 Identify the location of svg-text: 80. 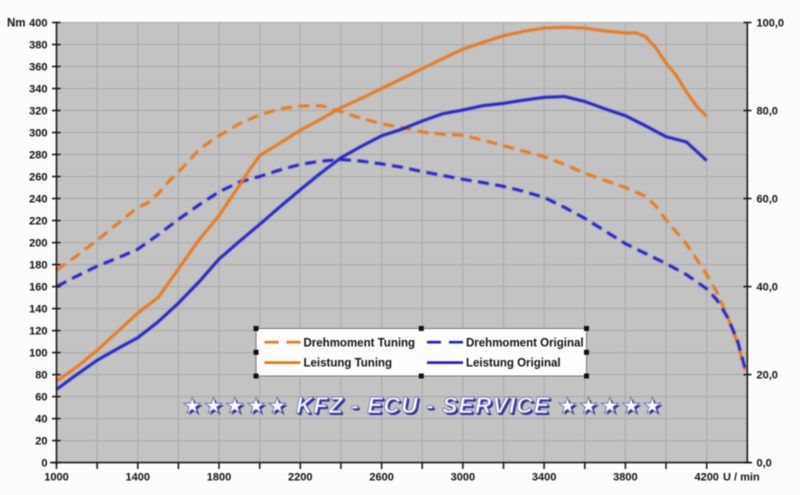
(41, 376).